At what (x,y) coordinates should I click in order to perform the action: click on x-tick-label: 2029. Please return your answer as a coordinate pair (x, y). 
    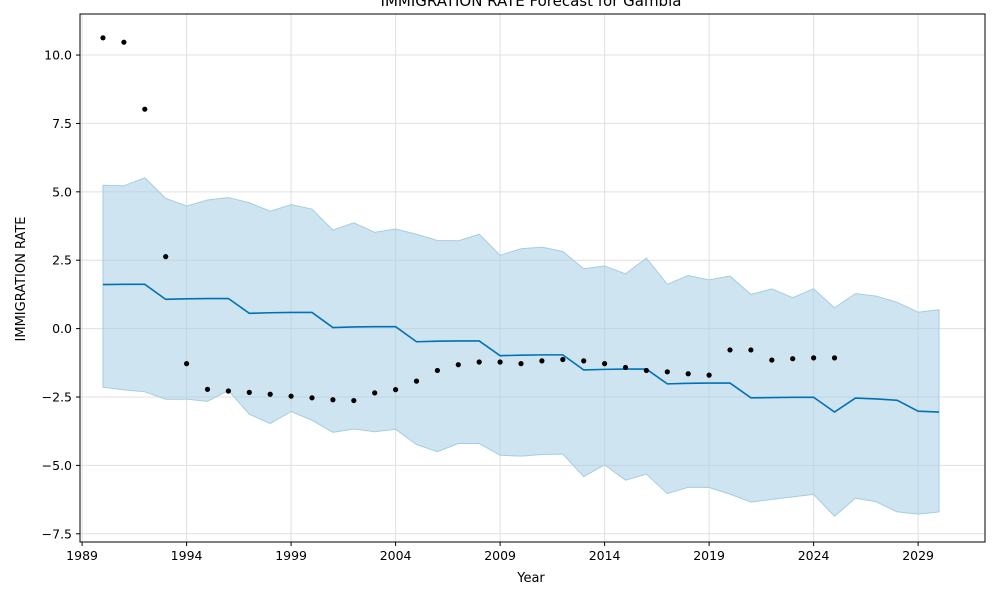
    Looking at the image, I should click on (918, 555).